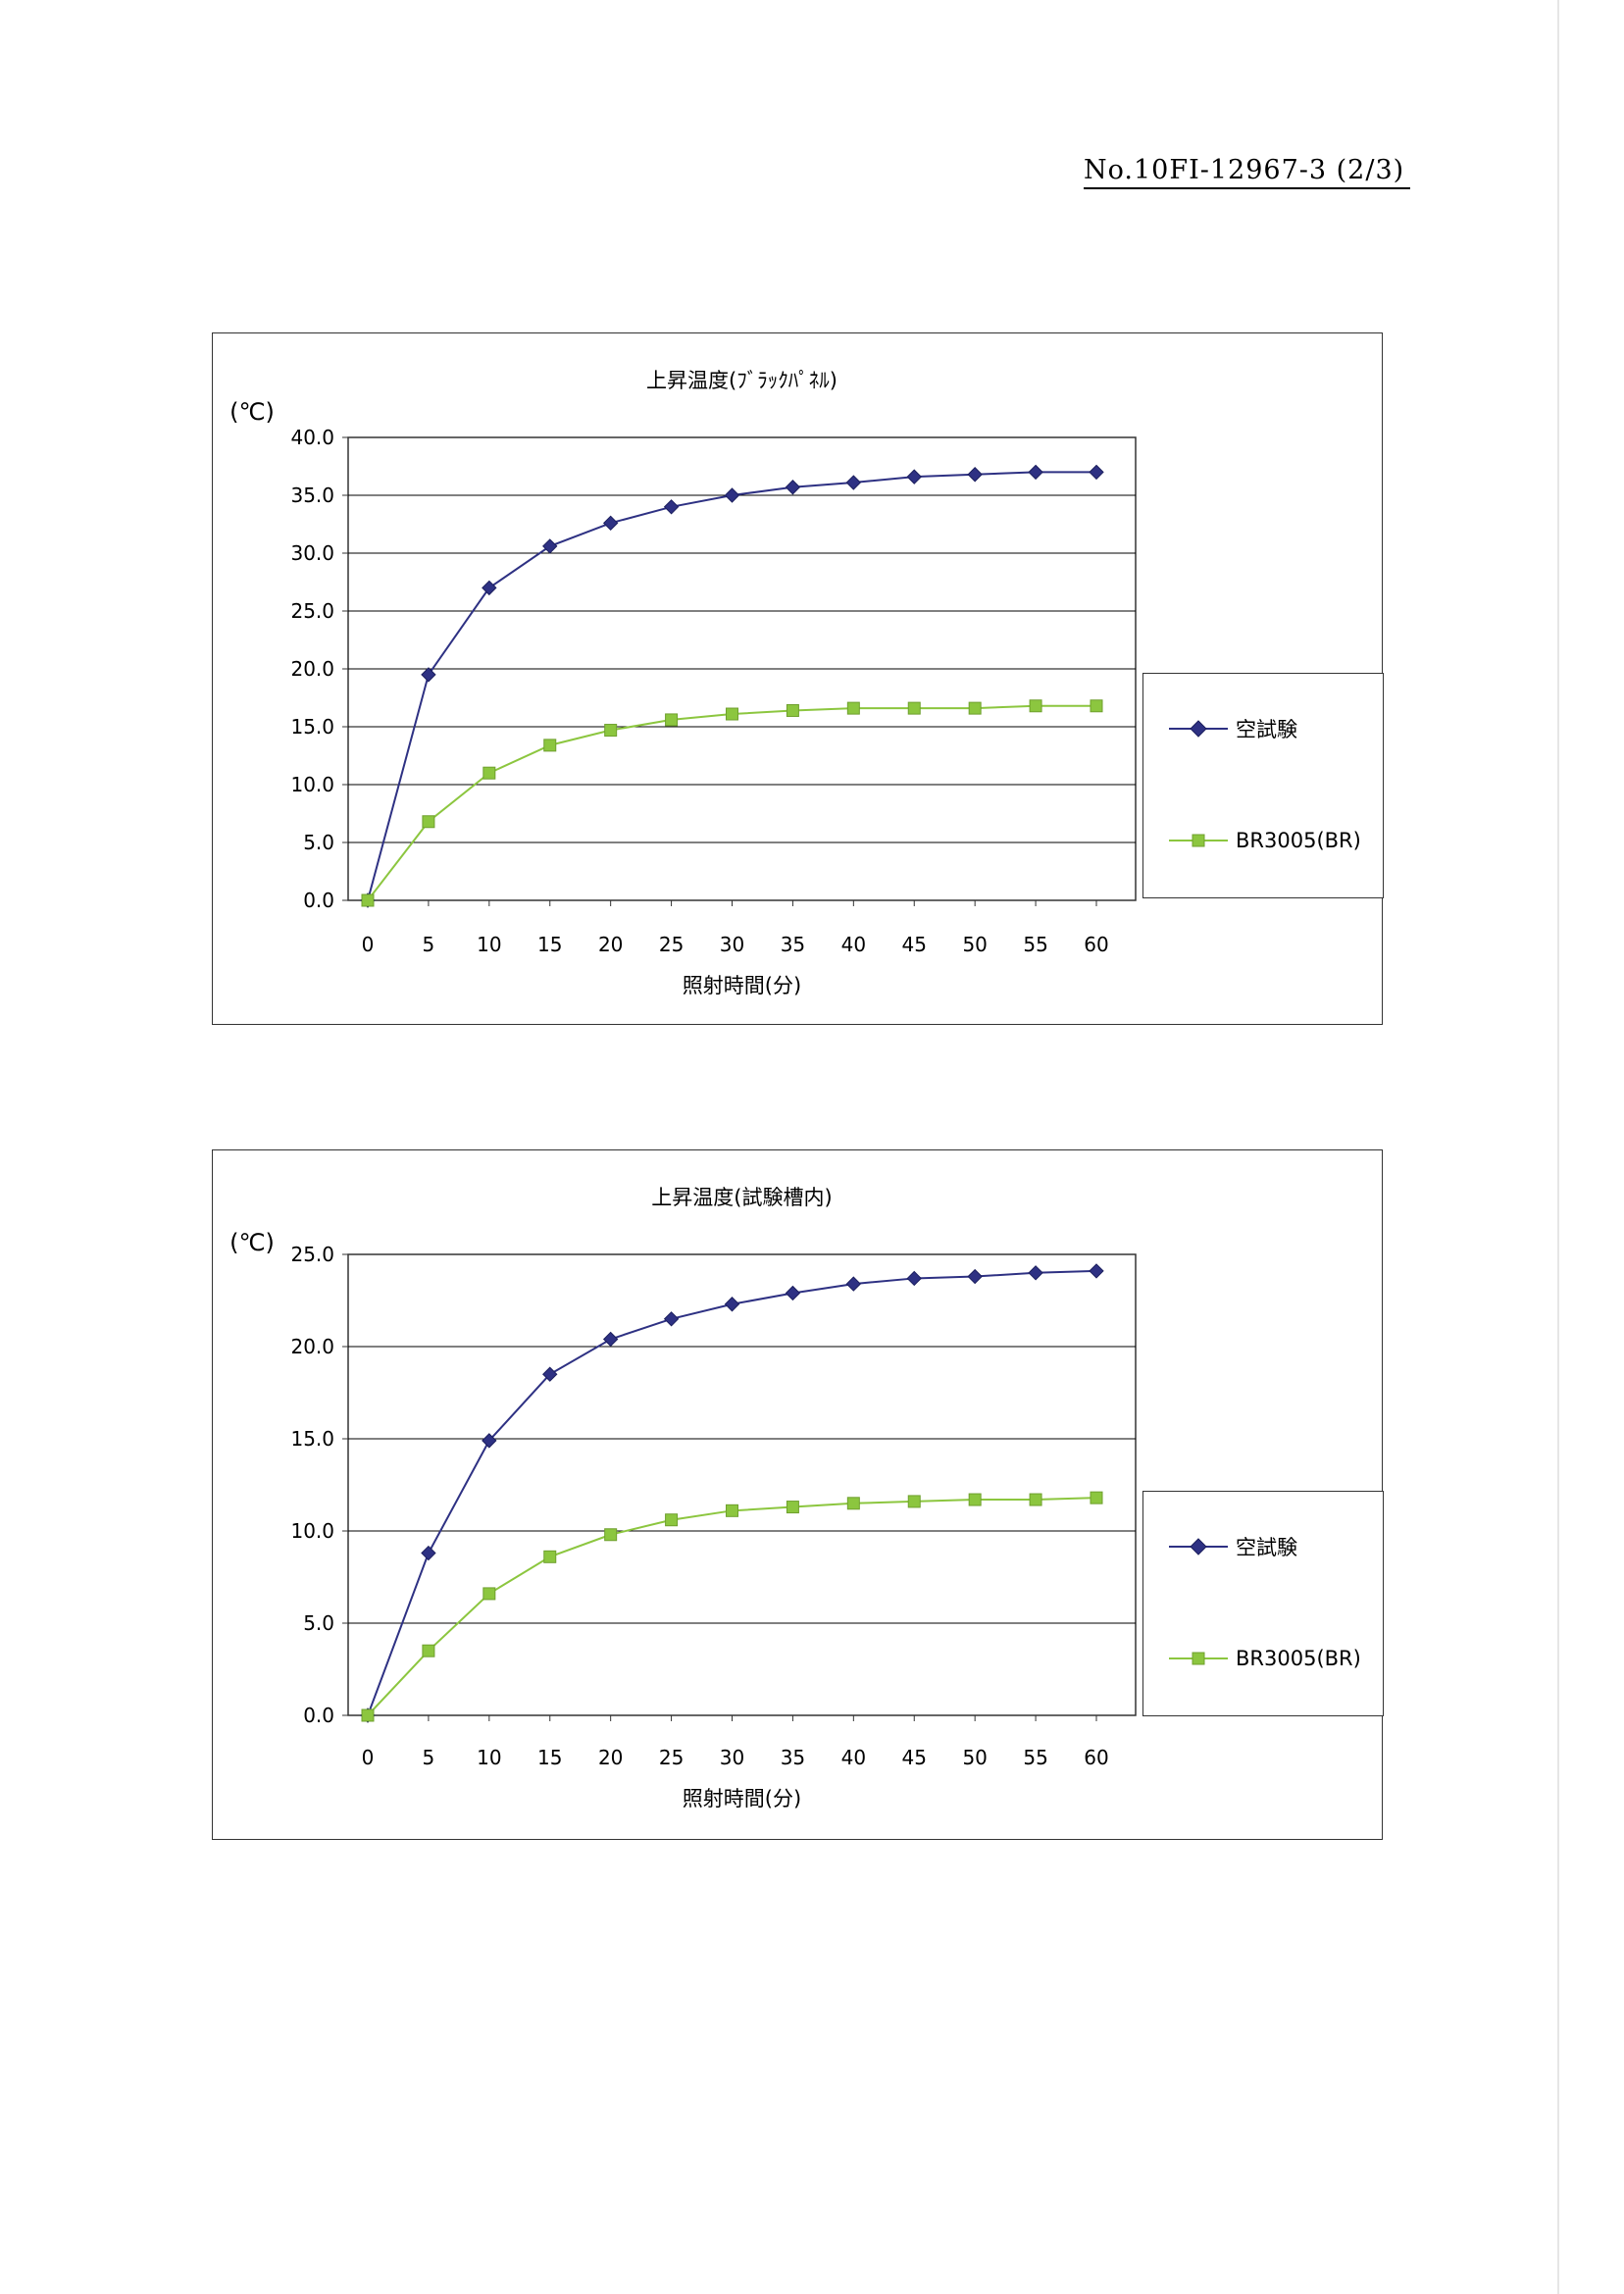 The width and height of the screenshot is (1624, 2294). I want to click on page-edge, so click(1558, 1147).